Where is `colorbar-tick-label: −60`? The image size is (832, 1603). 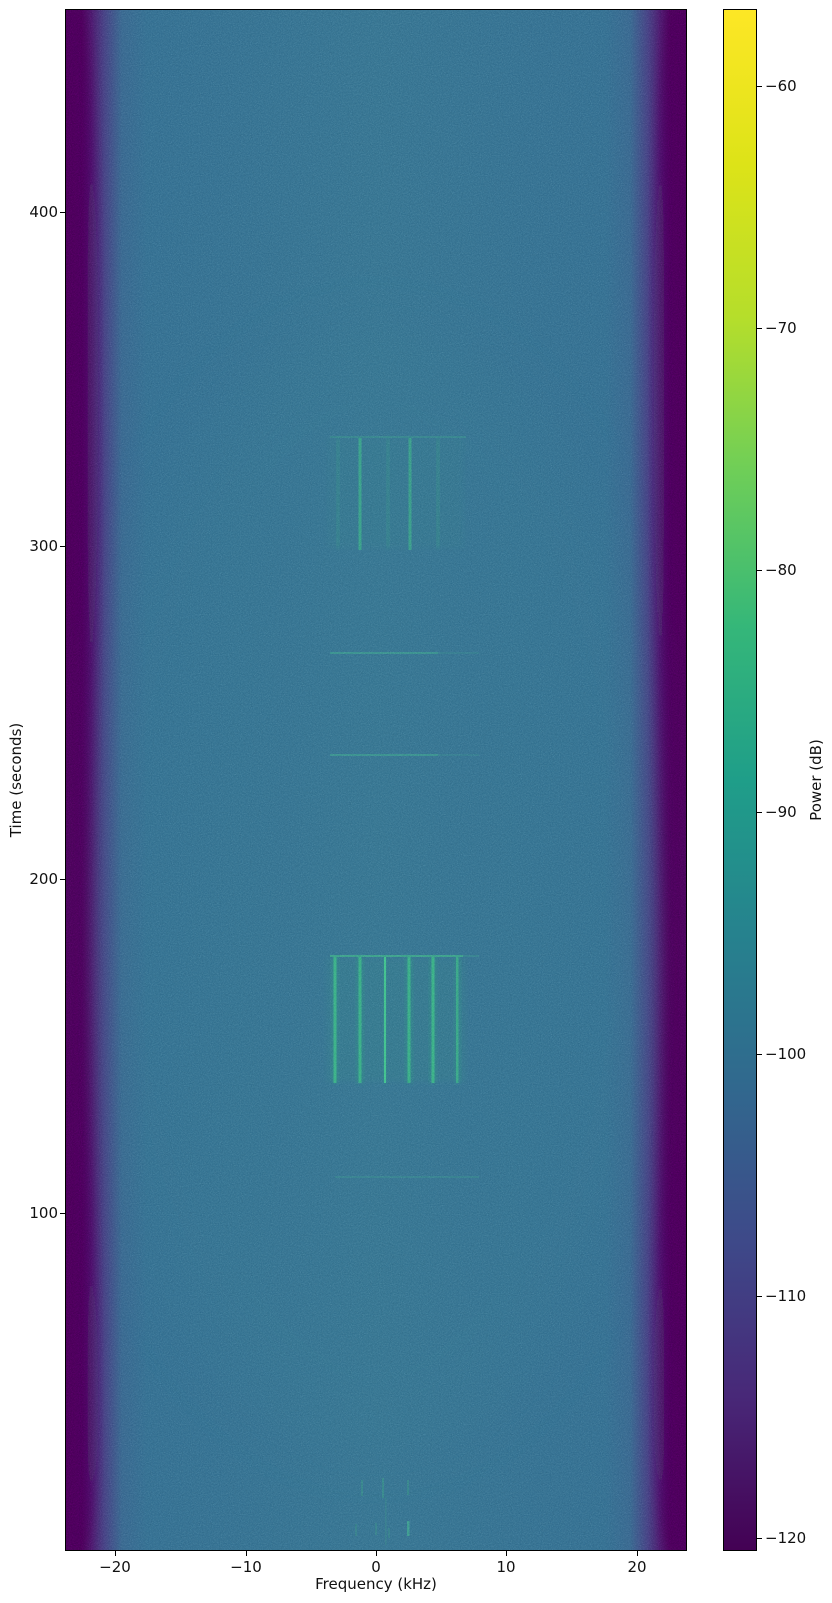
colorbar-tick-label: −60 is located at coordinates (781, 86).